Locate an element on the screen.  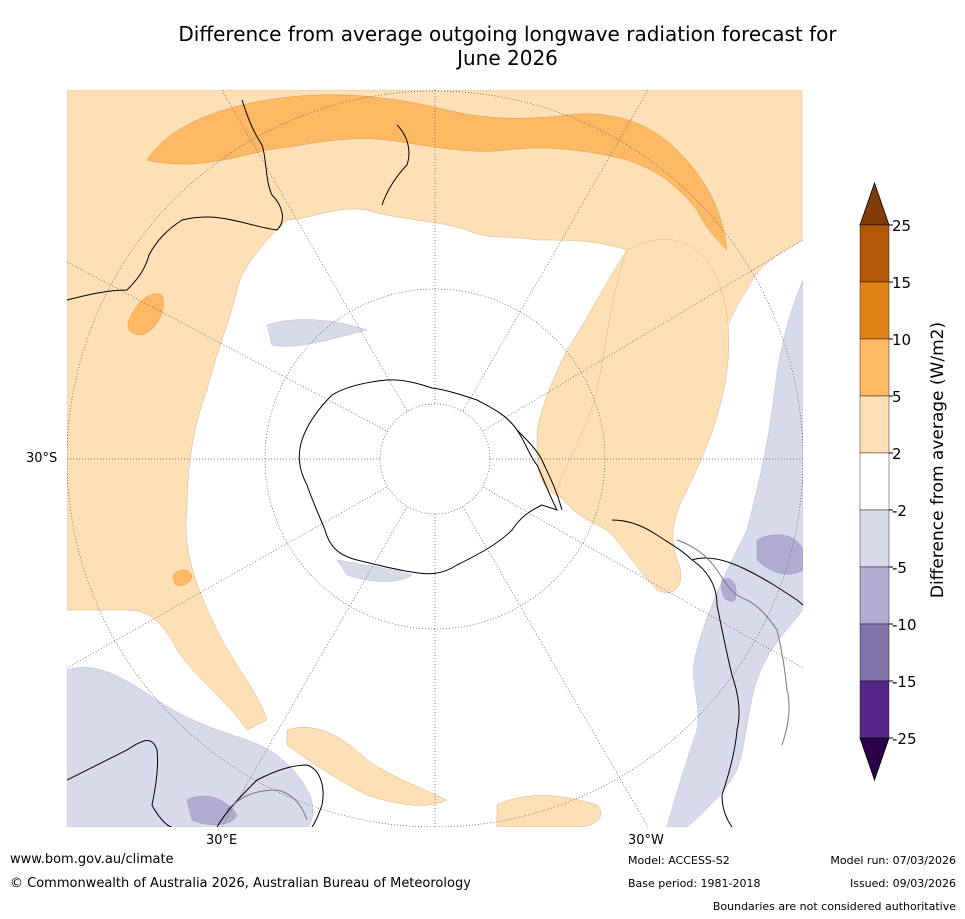
colorbar-tick-label: -10 is located at coordinates (904, 625).